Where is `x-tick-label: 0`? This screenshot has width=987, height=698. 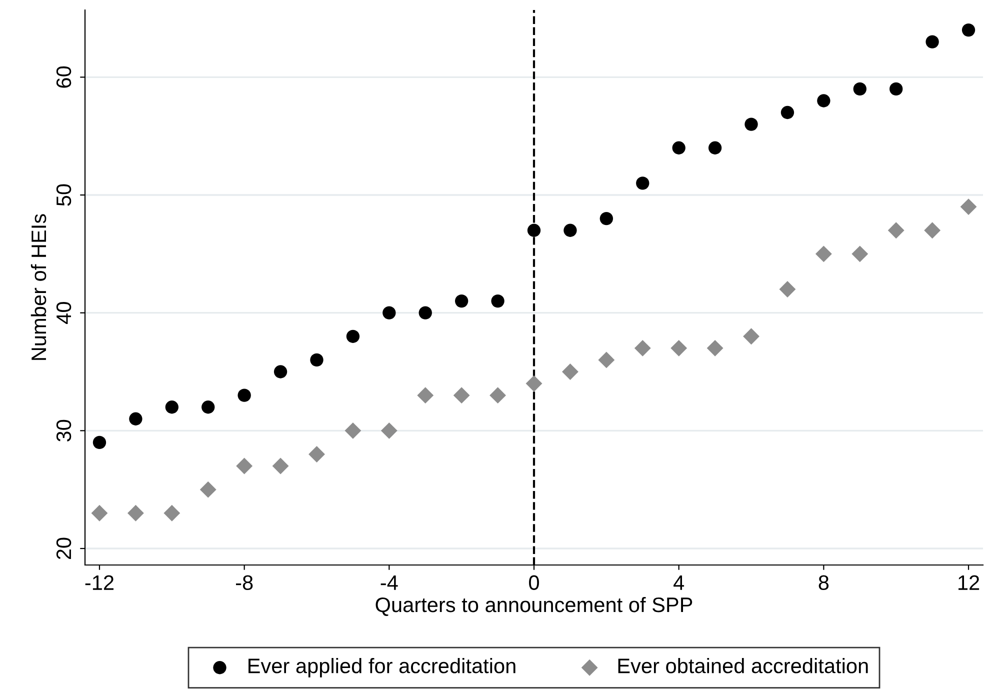 x-tick-label: 0 is located at coordinates (534, 582).